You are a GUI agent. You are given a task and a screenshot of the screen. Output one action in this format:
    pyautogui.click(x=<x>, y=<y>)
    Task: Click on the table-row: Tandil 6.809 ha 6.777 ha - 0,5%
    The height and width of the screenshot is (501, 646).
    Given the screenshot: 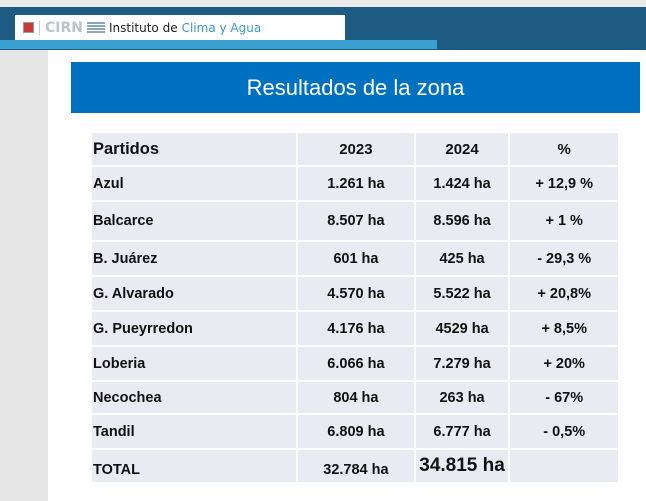 What is the action you would take?
    pyautogui.click(x=354, y=431)
    